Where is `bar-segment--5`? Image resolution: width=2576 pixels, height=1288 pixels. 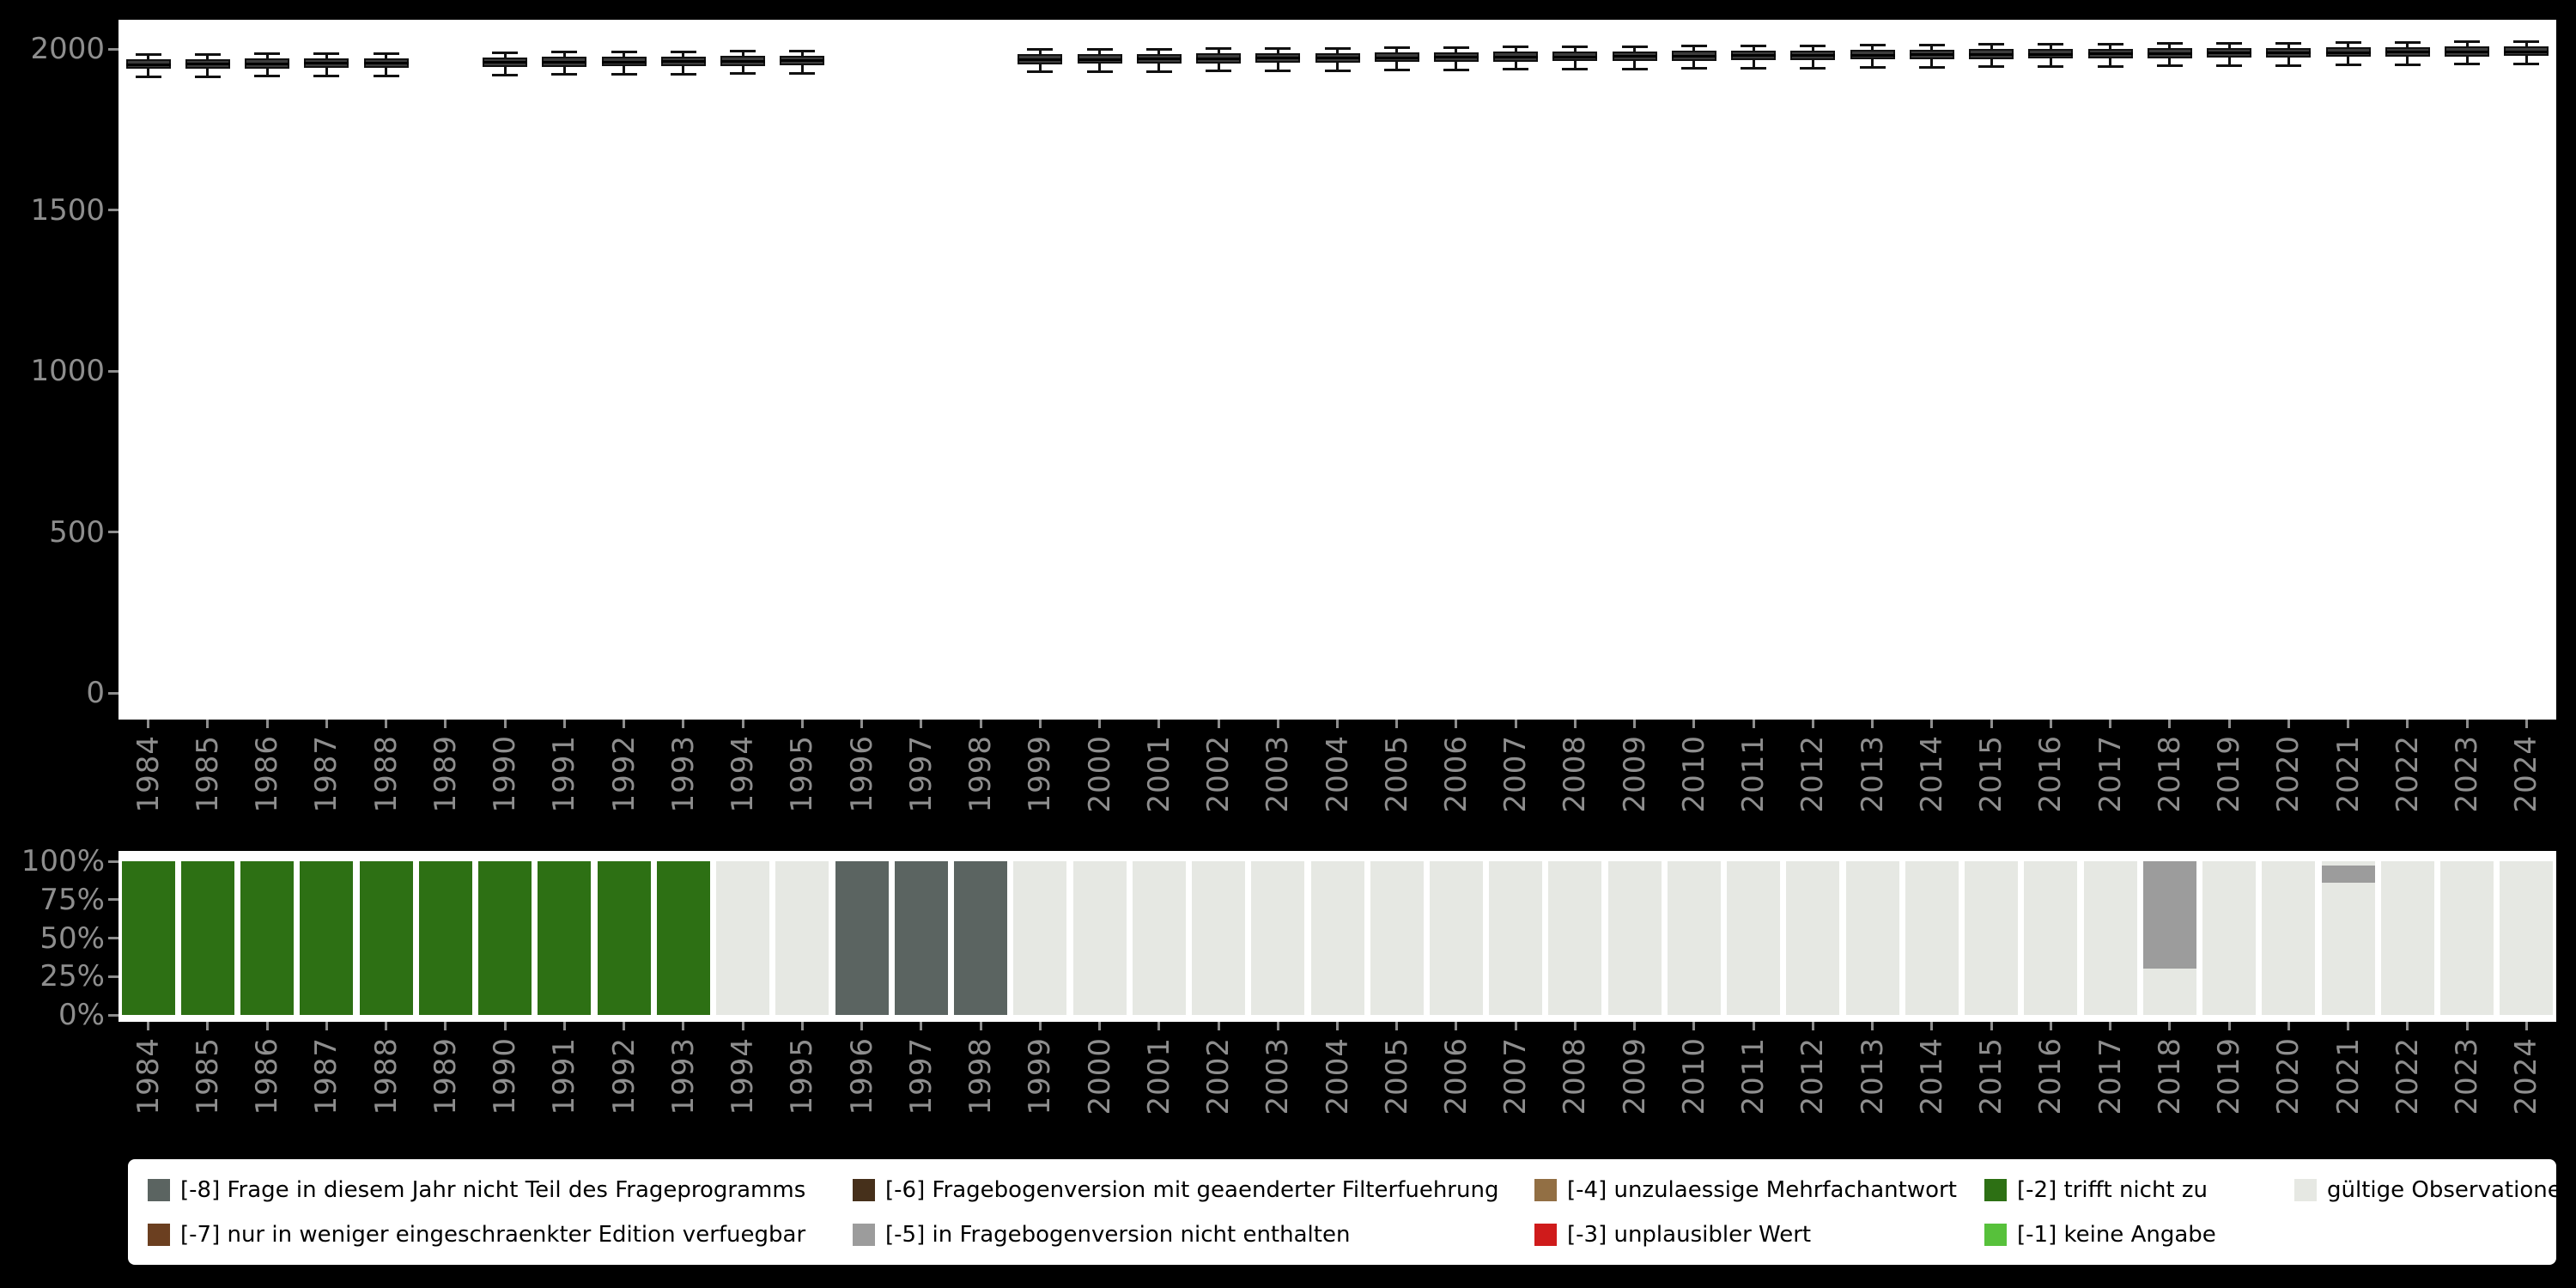
bar-segment--5 is located at coordinates (2348, 875).